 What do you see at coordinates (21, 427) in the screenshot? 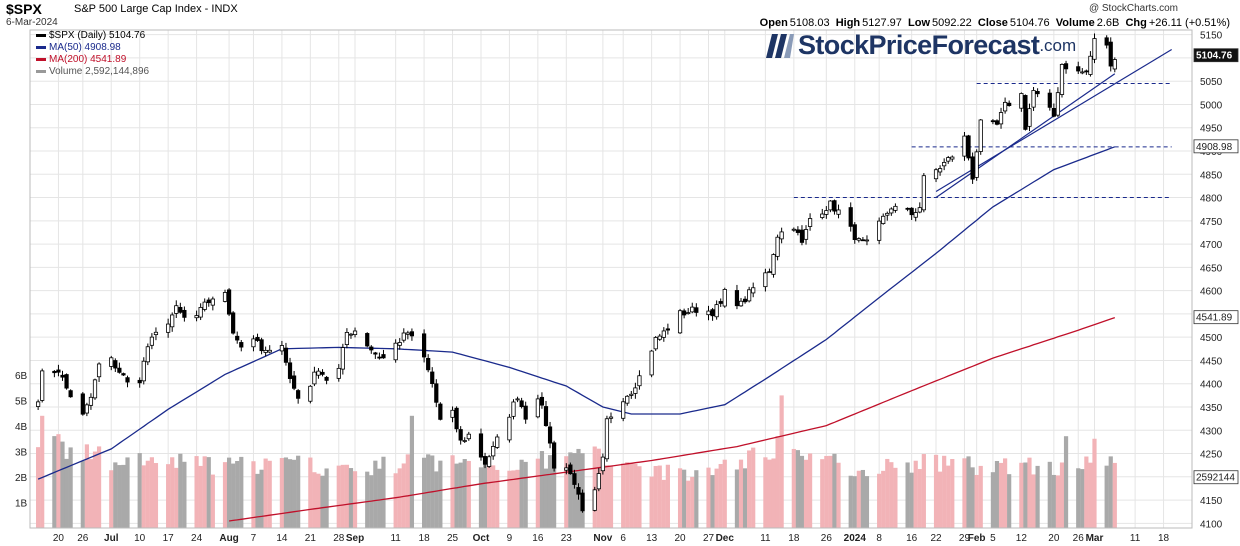
I see `volume-tick-label: 4B` at bounding box center [21, 427].